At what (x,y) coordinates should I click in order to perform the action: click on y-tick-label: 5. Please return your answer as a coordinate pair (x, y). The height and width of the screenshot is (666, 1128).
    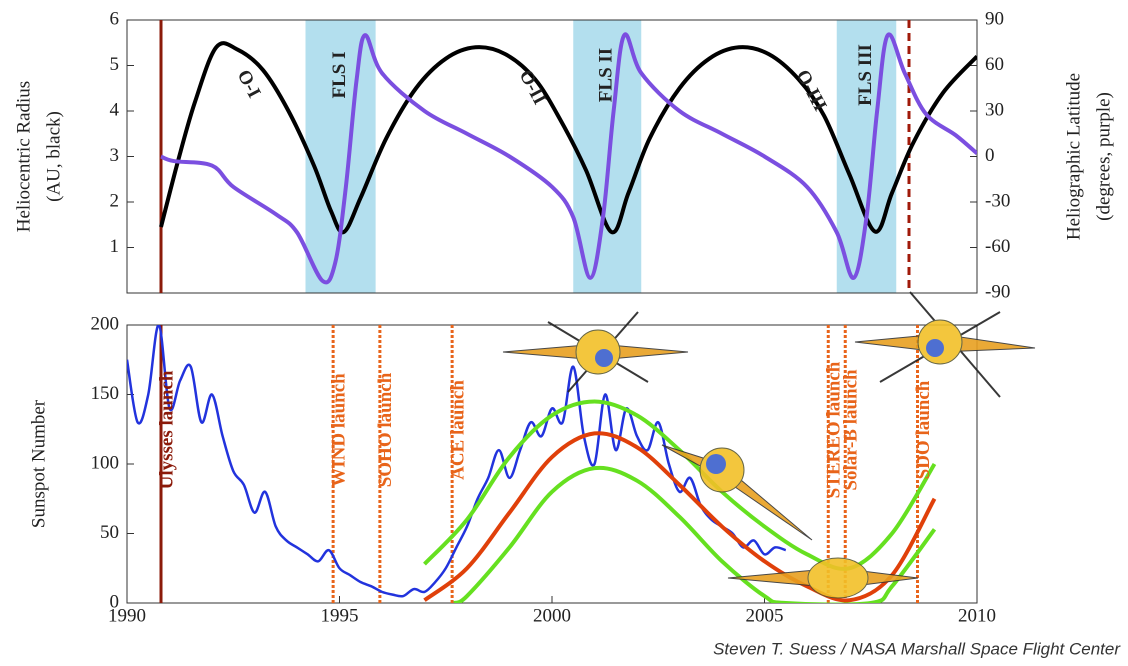
    Looking at the image, I should click on (115, 64).